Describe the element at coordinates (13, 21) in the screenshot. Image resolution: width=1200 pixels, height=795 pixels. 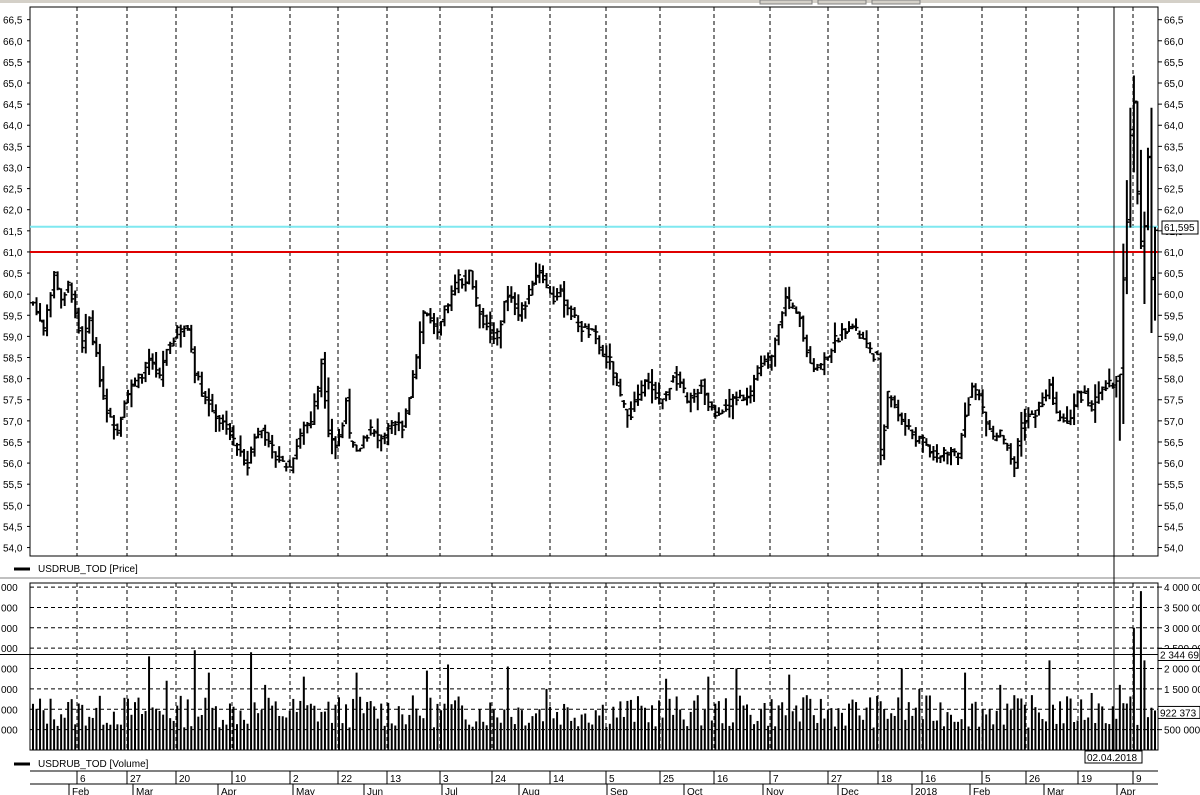
I see `price-y-tick-label: 66,5` at that location.